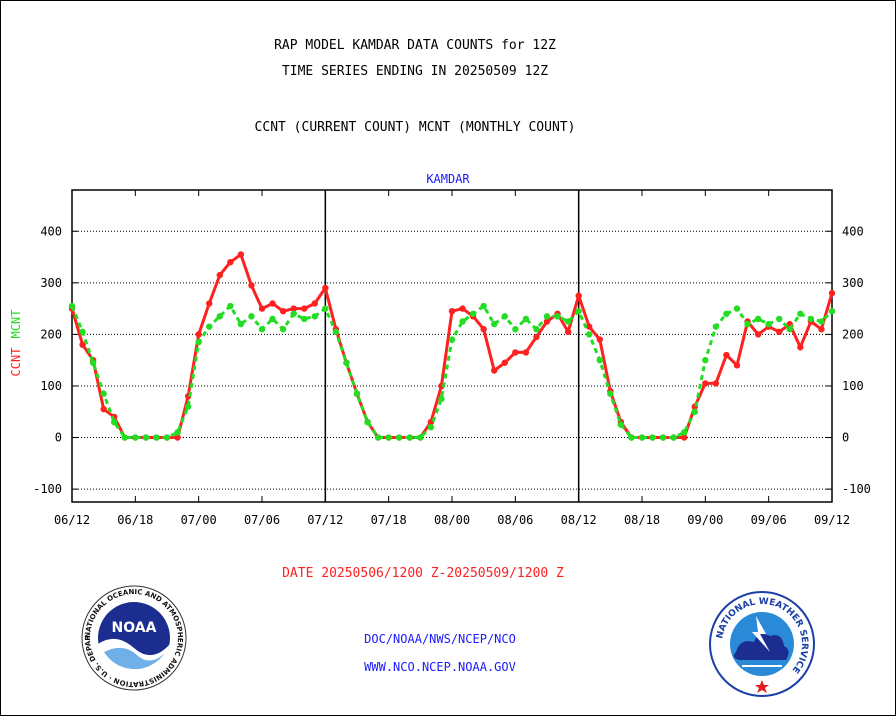 The width and height of the screenshot is (896, 716). Describe the element at coordinates (16, 362) in the screenshot. I see `y-axis-label-ccnt: CCNT` at that location.